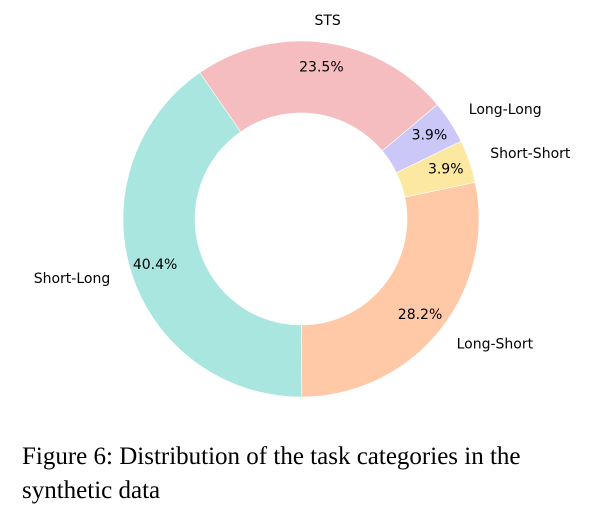 This screenshot has width=612, height=520. I want to click on slice-label-long-short: Long-Short, so click(495, 345).